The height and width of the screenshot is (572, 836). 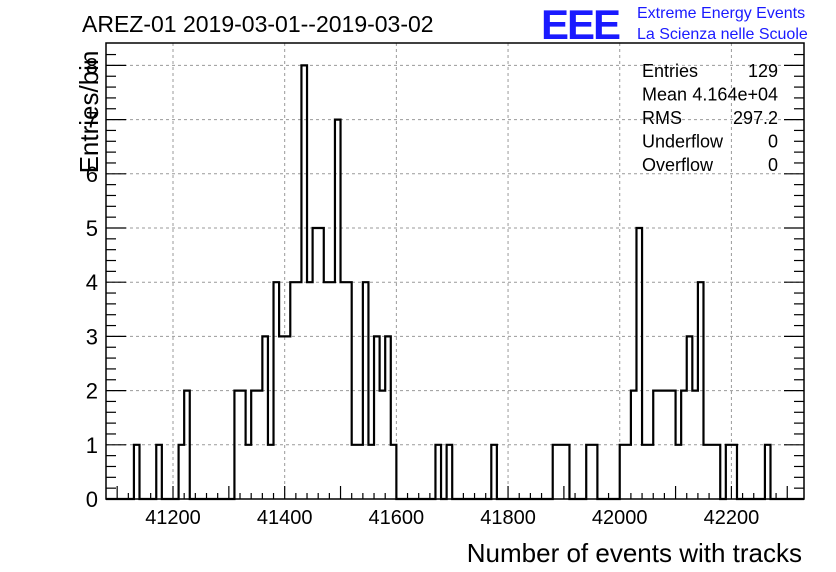 What do you see at coordinates (763, 71) in the screenshot?
I see `stats-value: 129` at bounding box center [763, 71].